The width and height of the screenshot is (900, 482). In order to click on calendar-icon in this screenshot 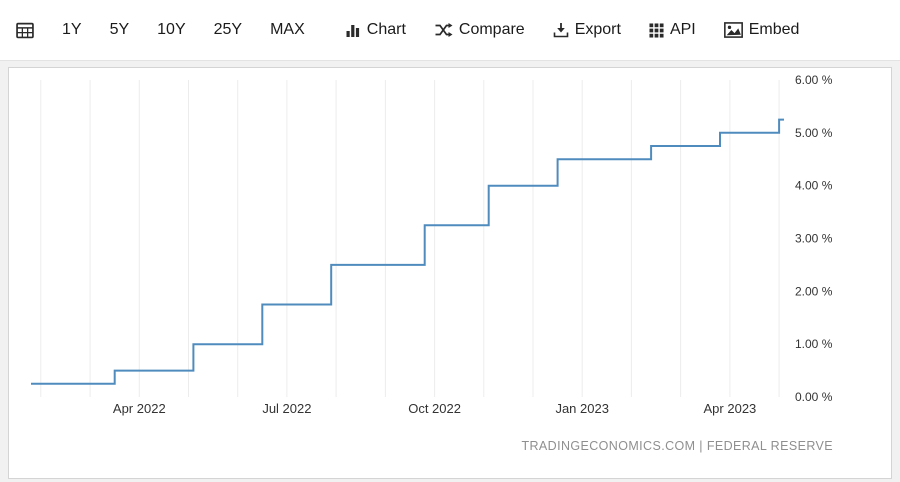, I will do `click(25, 30)`.